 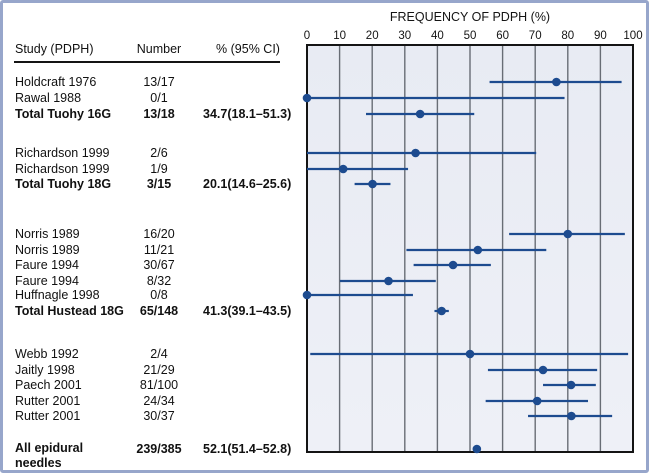 What do you see at coordinates (159, 265) in the screenshot?
I see `number-value: 30/67` at bounding box center [159, 265].